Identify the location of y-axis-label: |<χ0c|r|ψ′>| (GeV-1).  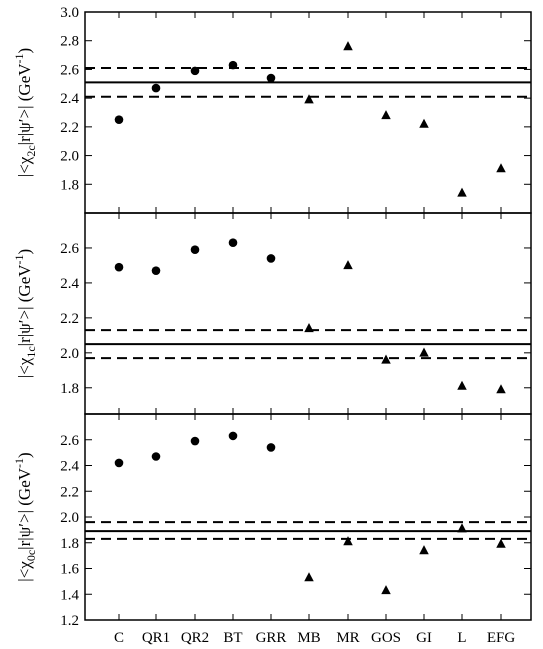
(25, 516).